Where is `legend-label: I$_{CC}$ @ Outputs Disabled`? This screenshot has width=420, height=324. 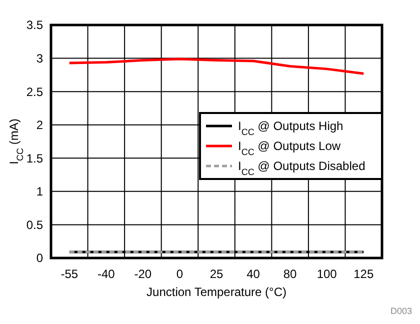 legend-label: I$_{CC}$ @ Outputs Disabled is located at coordinates (302, 168).